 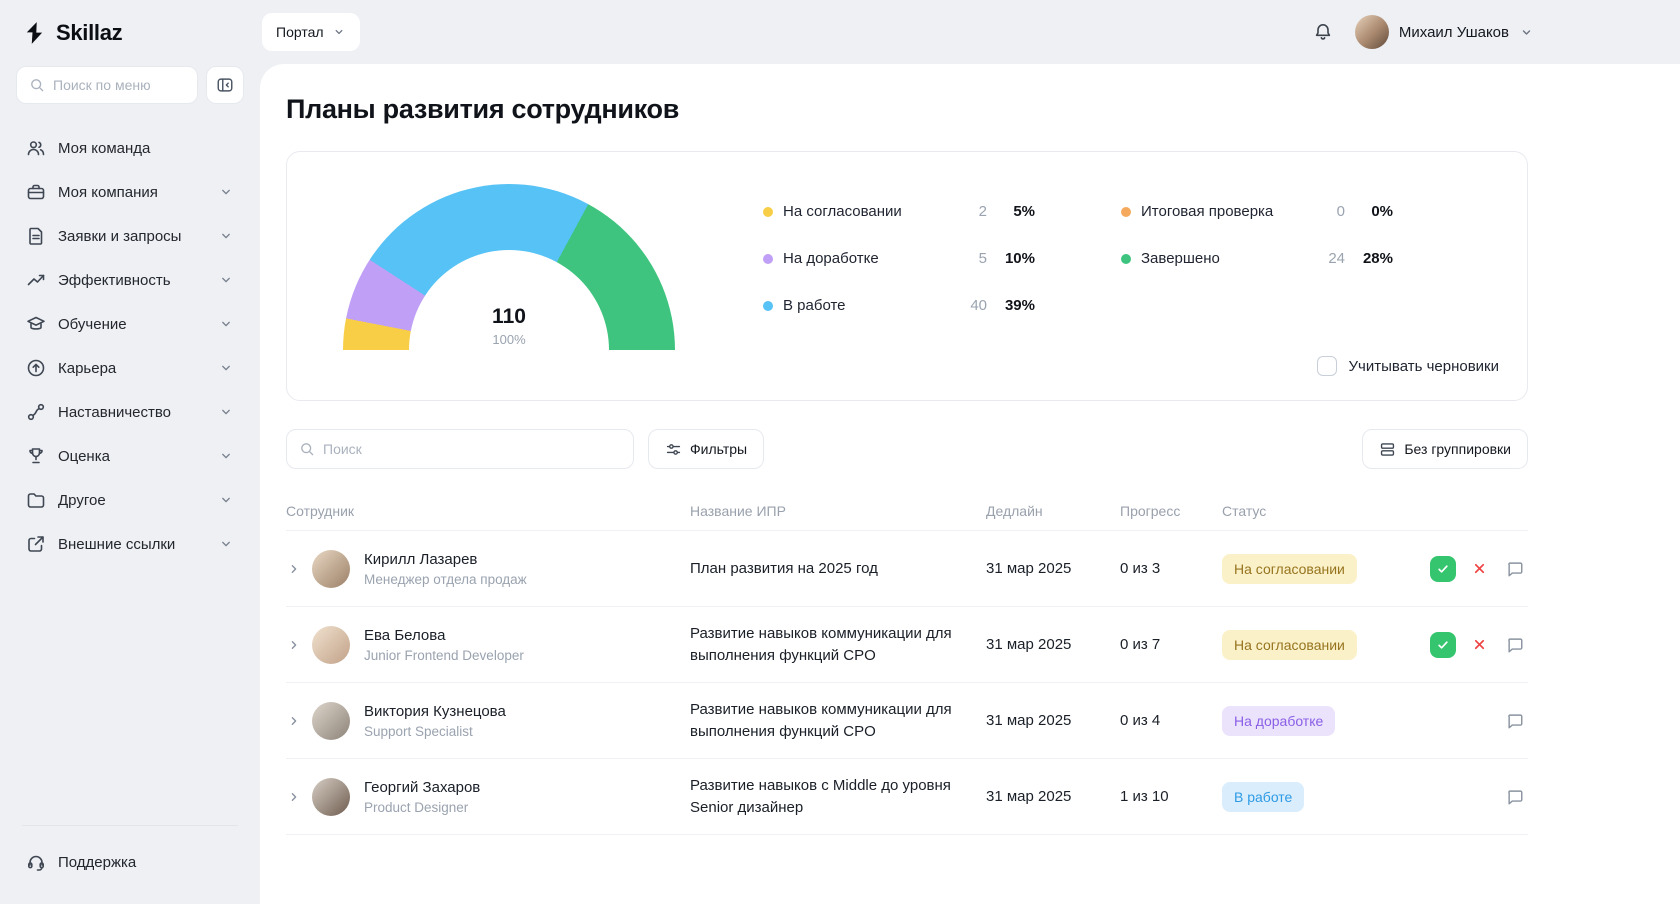 I want to click on legend-count: 0, so click(x=1340, y=211).